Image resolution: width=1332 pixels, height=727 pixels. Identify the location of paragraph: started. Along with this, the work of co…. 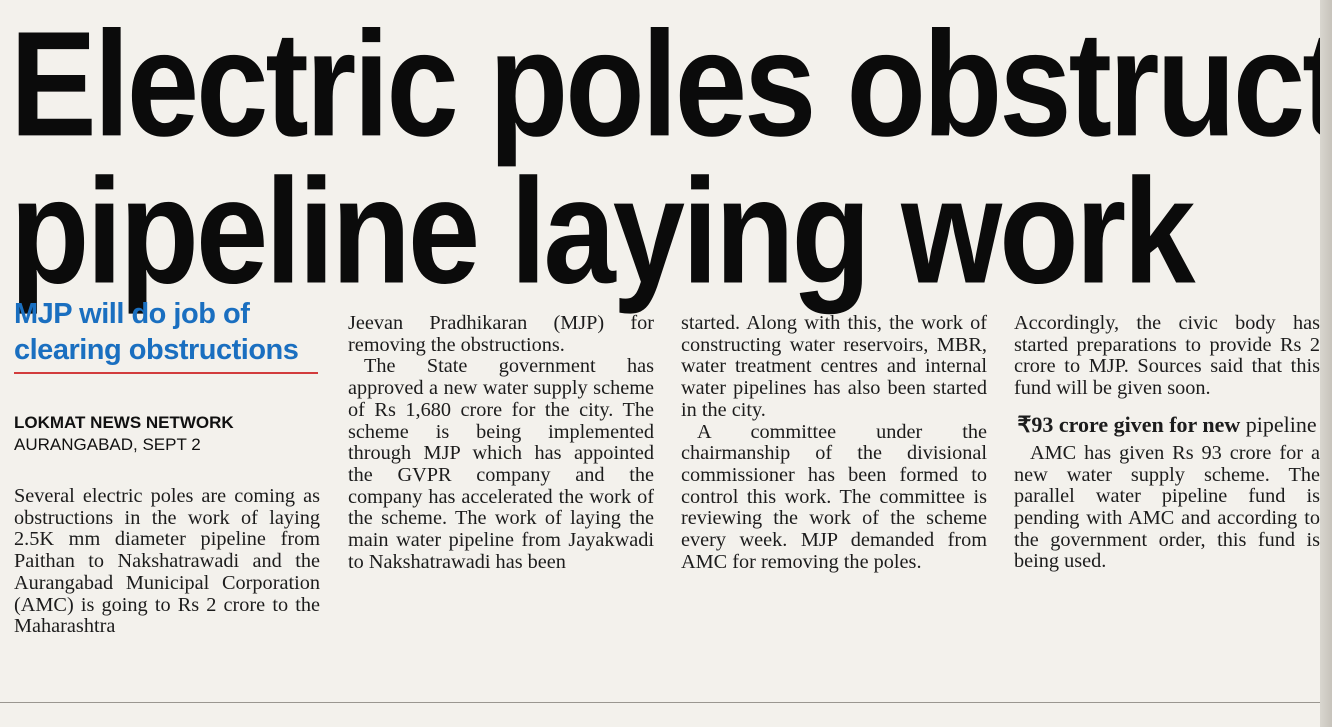
(834, 366).